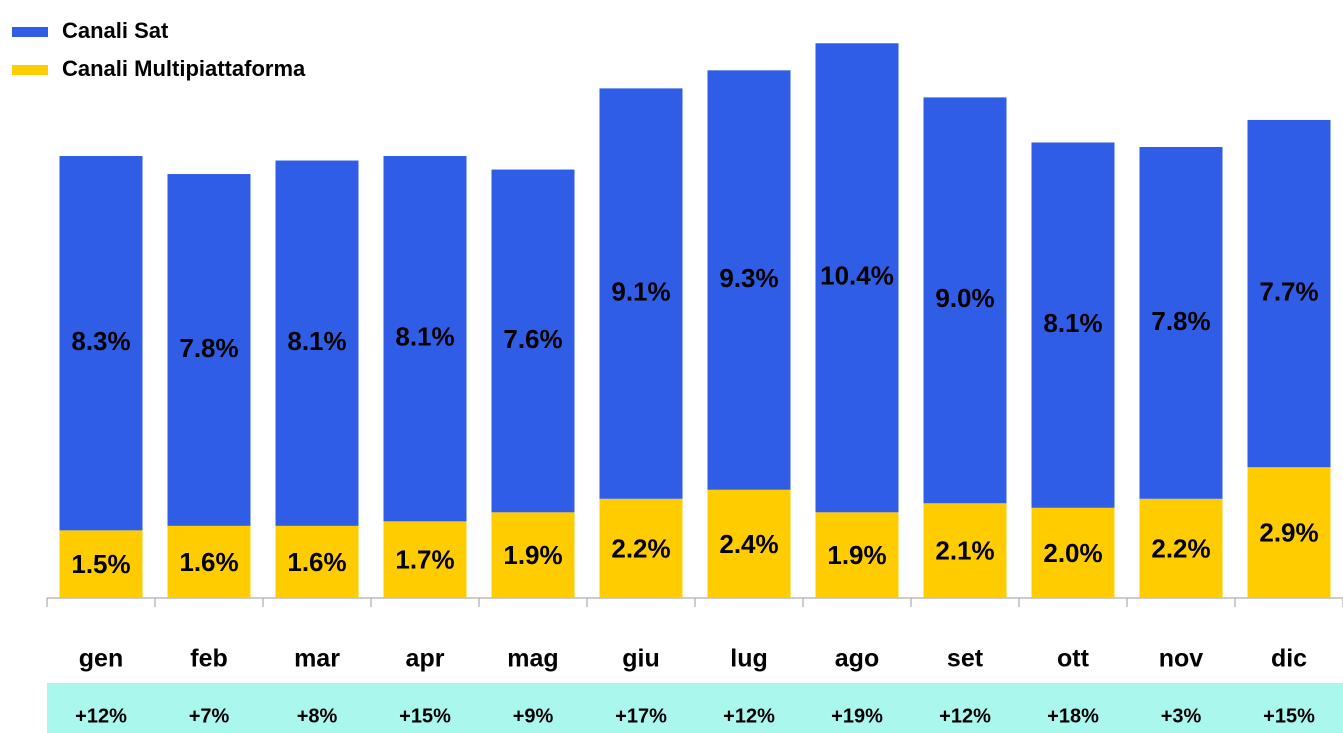  What do you see at coordinates (533, 716) in the screenshot?
I see `growth-label: +9%` at bounding box center [533, 716].